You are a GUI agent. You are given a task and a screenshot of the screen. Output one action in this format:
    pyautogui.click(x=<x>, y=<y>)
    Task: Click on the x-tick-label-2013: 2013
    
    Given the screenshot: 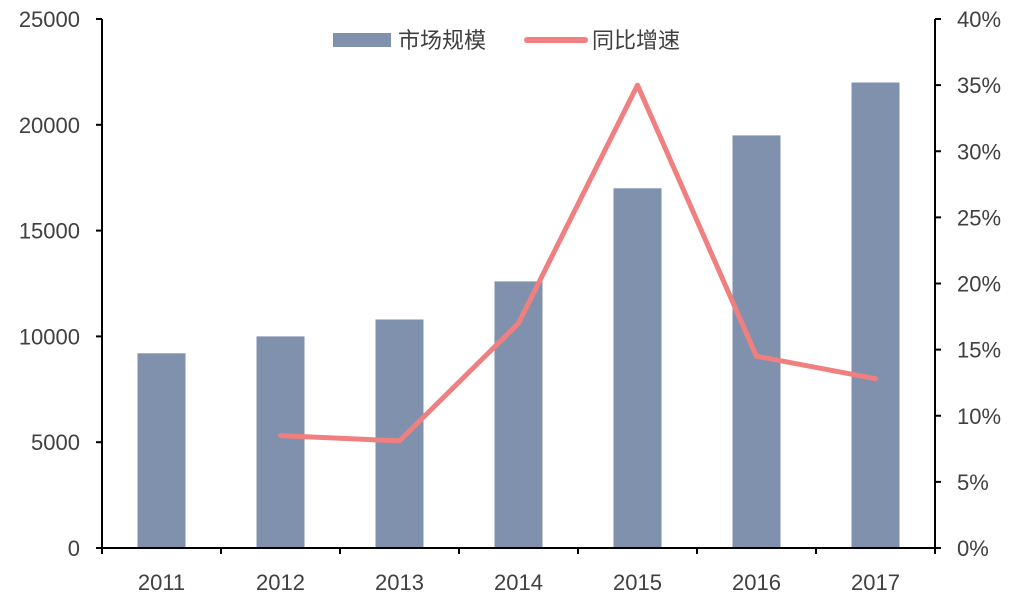 What is the action you would take?
    pyautogui.click(x=399, y=582)
    